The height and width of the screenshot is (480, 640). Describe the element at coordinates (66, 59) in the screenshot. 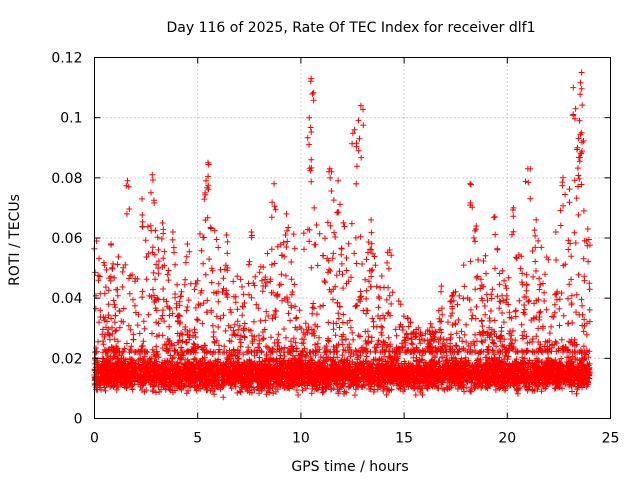

I see `y-tick-label: 0.12` at that location.